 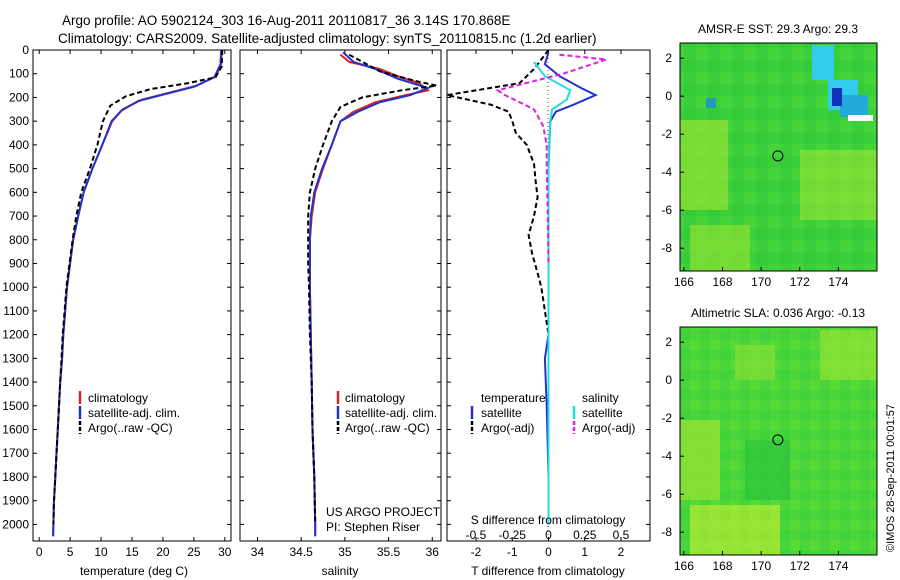 What do you see at coordinates (15, 430) in the screenshot?
I see `depth-tick-label: 1600` at bounding box center [15, 430].